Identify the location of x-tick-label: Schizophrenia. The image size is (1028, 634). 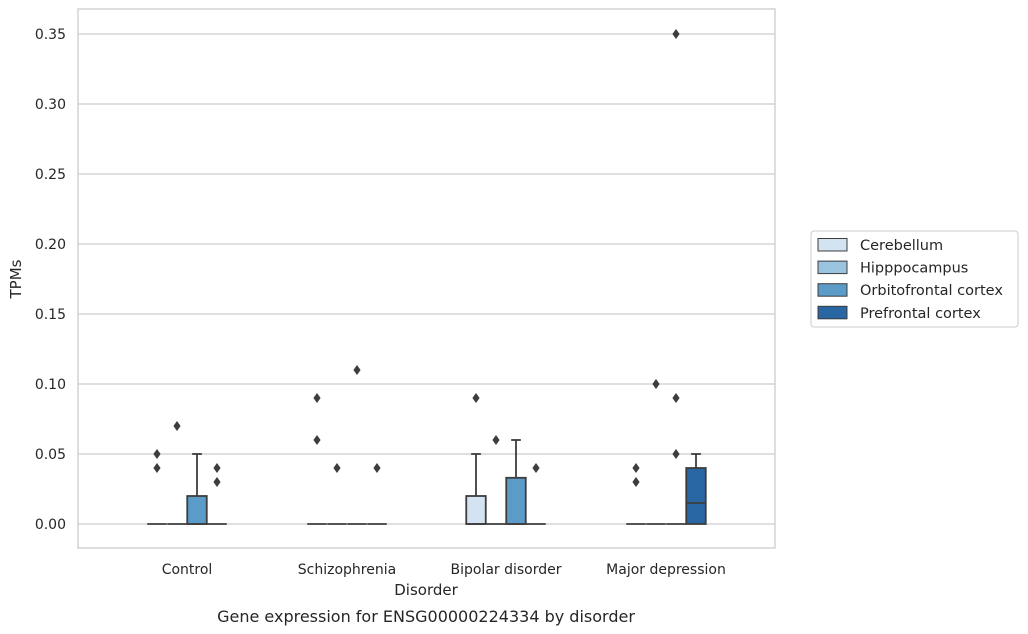
(347, 570).